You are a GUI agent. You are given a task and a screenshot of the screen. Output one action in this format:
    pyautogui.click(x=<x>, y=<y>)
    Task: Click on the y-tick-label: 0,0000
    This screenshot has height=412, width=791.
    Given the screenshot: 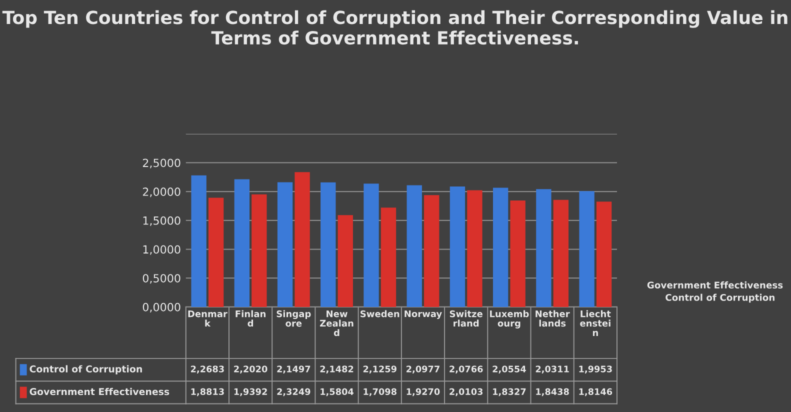 What is the action you would take?
    pyautogui.click(x=161, y=307)
    